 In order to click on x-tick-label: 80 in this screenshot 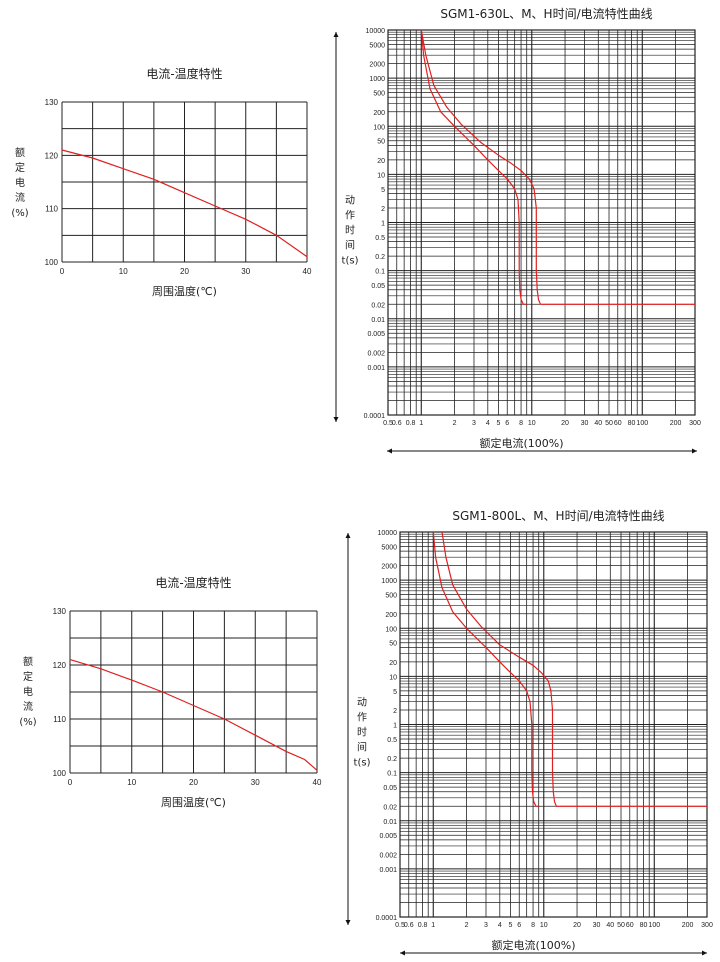, I will do `click(644, 925)`.